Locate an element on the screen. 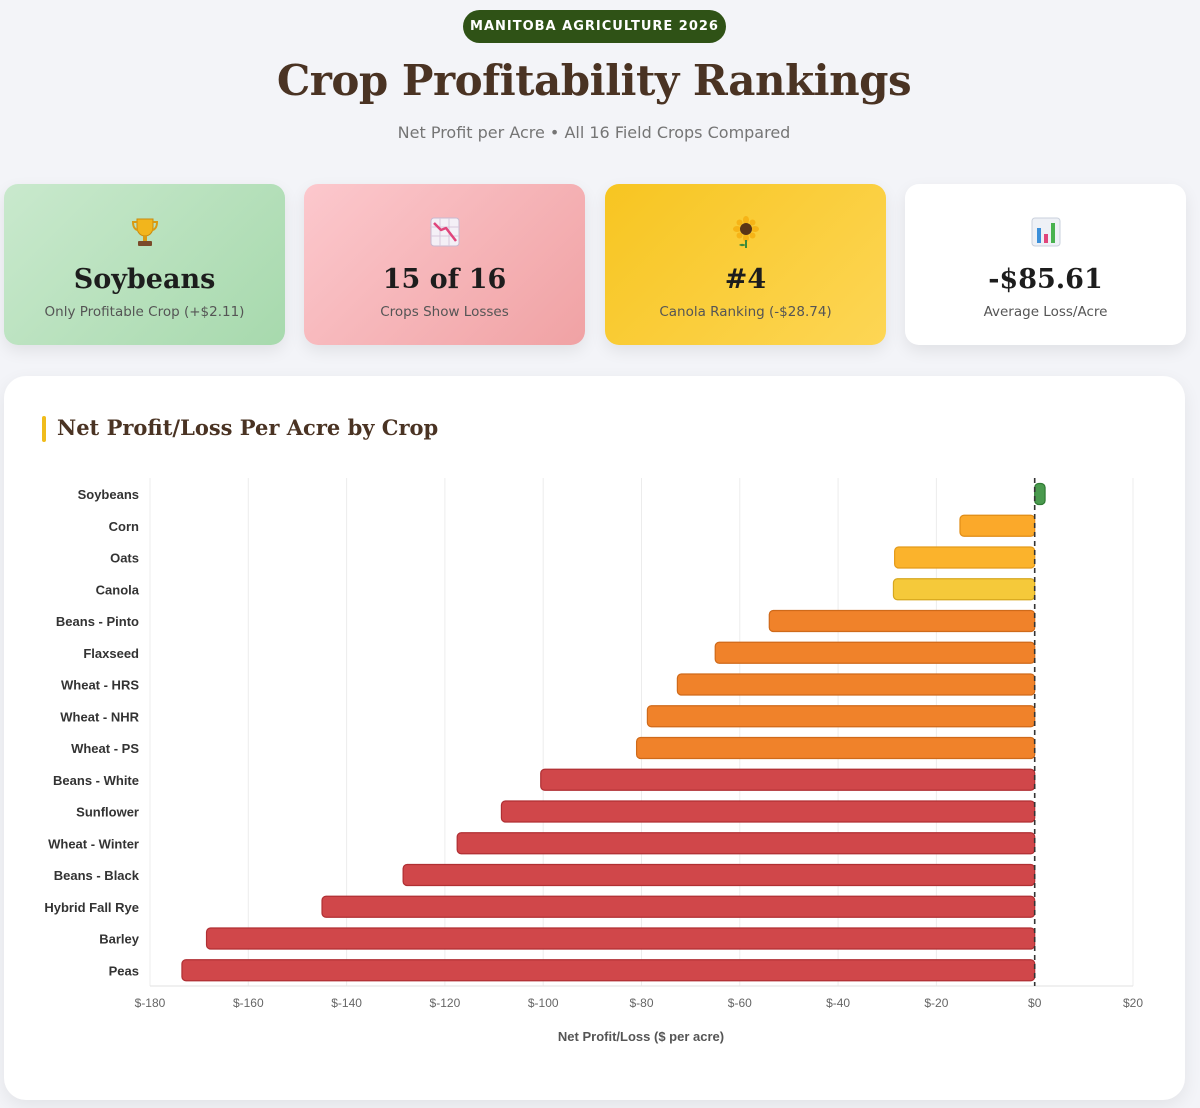 The width and height of the screenshot is (1200, 1108). x-tick-label: $-20 is located at coordinates (936, 1003).